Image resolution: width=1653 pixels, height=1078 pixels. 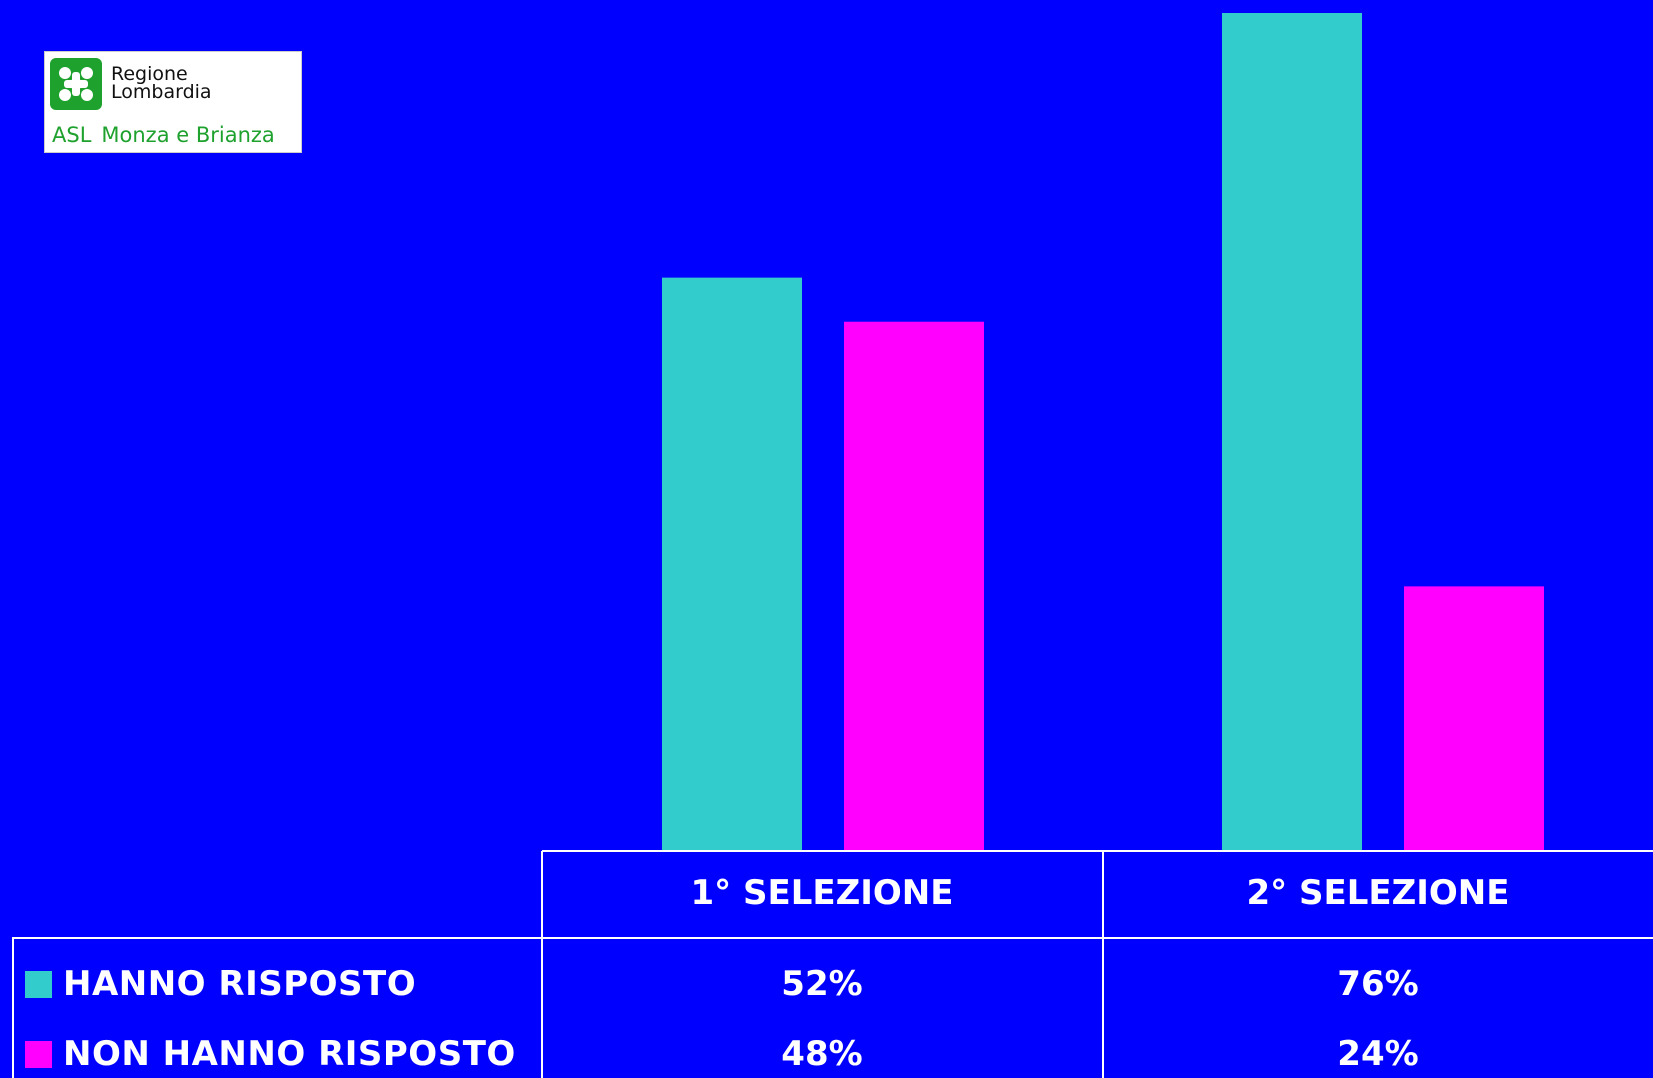 What do you see at coordinates (149, 74) in the screenshot?
I see `logo-text-regione: Regione` at bounding box center [149, 74].